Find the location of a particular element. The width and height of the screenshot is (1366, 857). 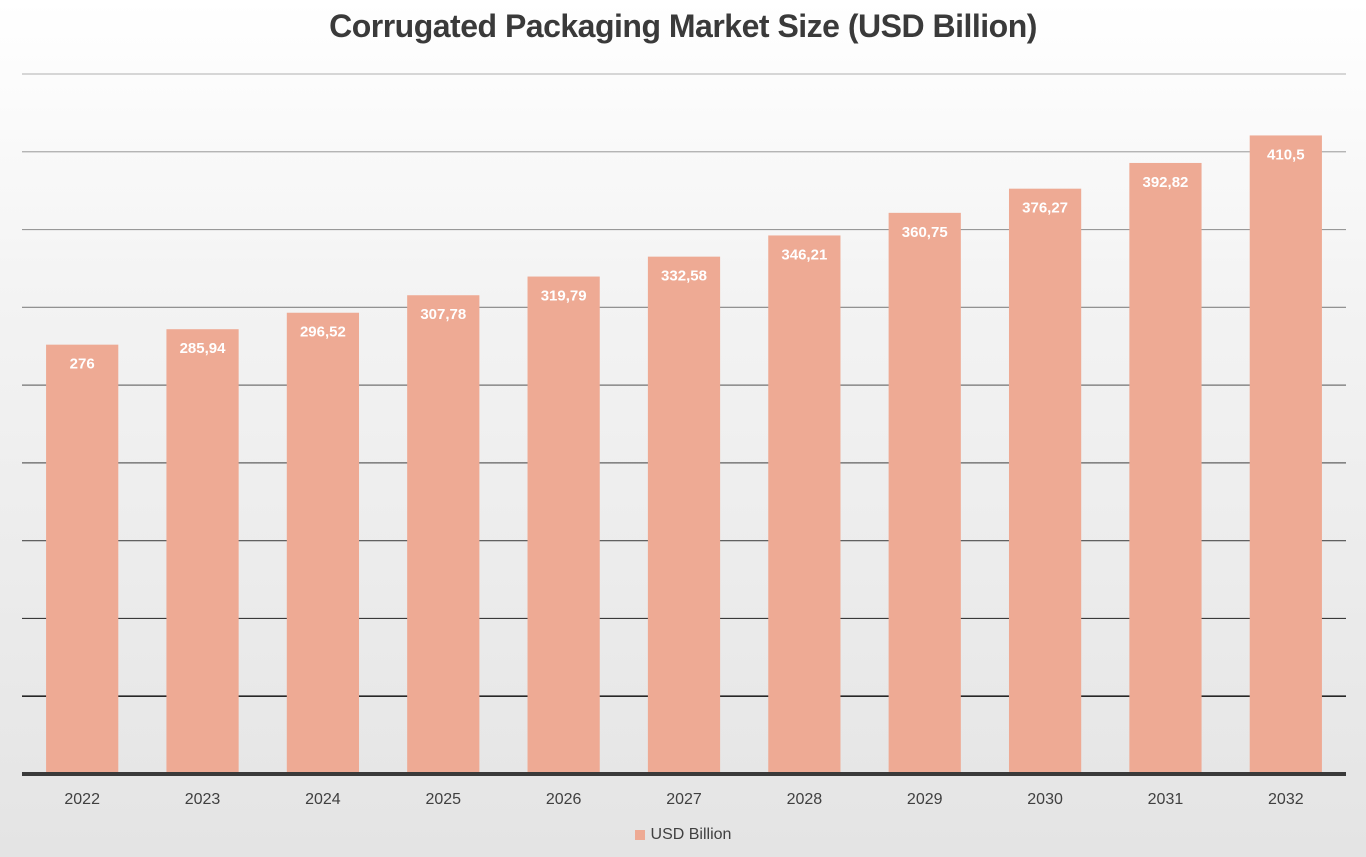

x-tick-label-2030: 2030 is located at coordinates (1045, 799).